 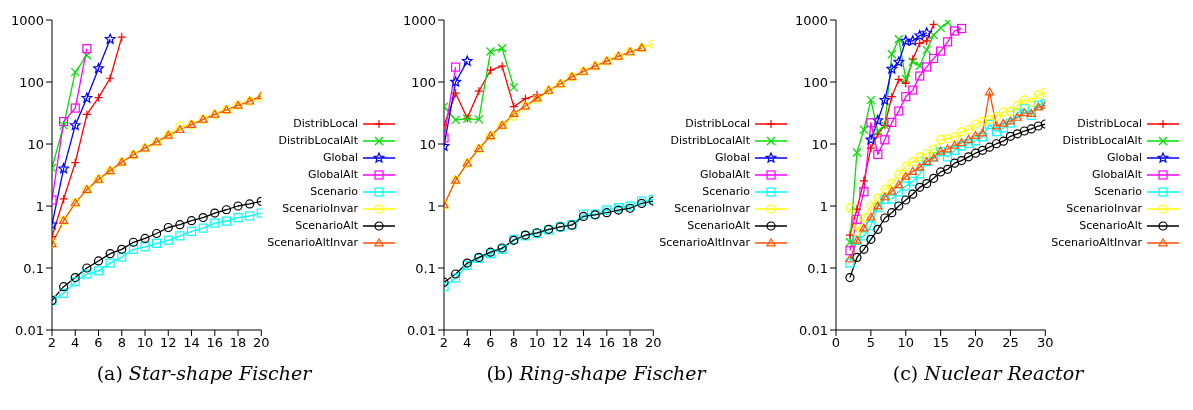 I want to click on y-tick-label: 1, so click(x=431, y=206).